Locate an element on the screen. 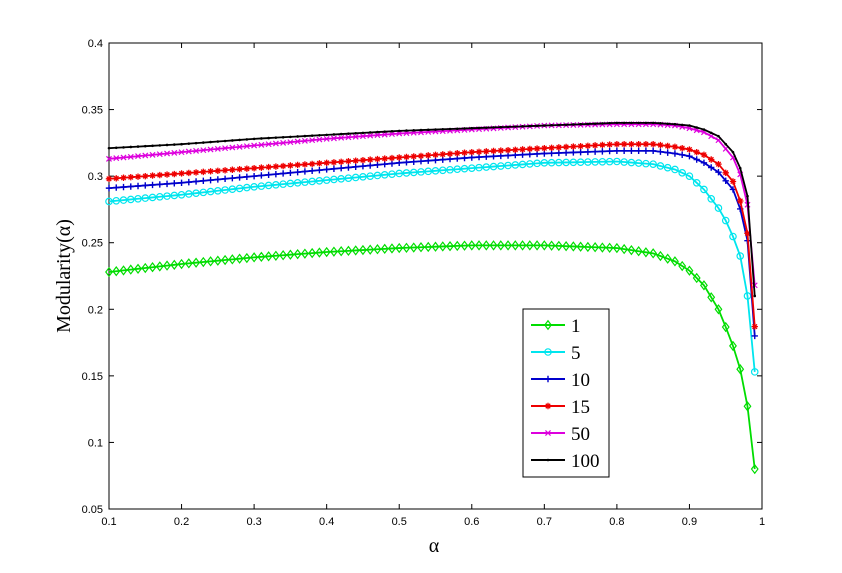  y-axis-label: Modularity(α) is located at coordinates (64, 276).